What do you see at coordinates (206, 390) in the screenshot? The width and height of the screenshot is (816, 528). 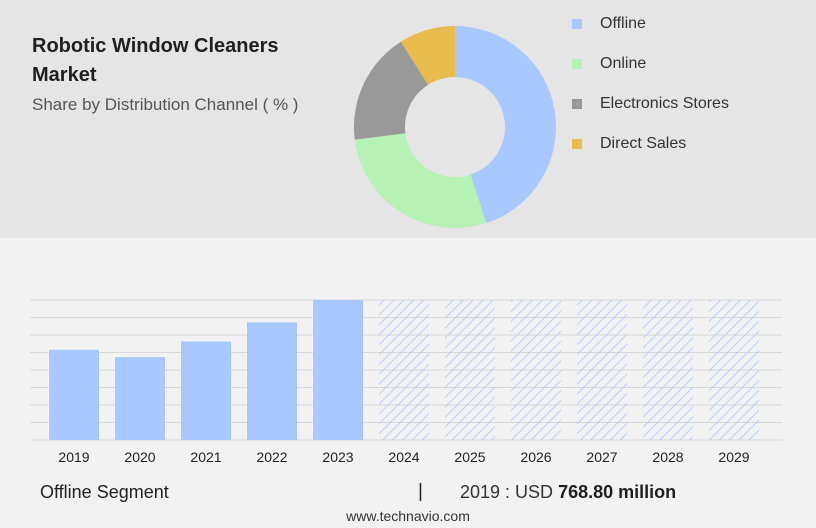 I see `bar-2021` at bounding box center [206, 390].